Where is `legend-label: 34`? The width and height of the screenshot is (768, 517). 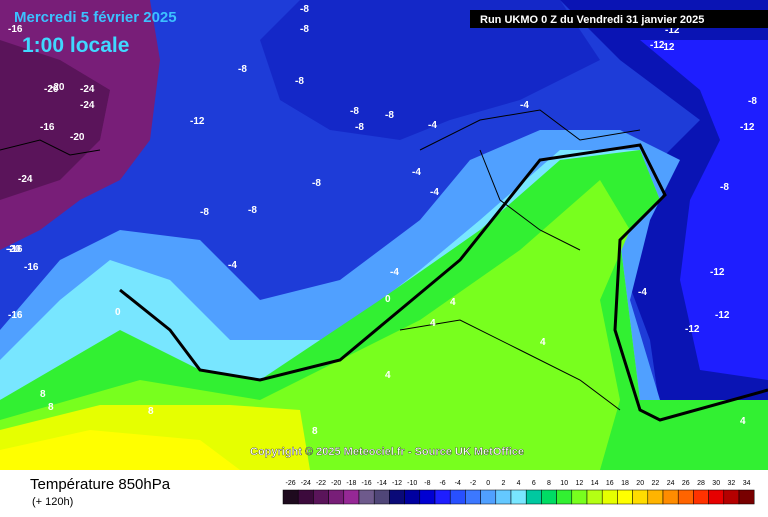 legend-label: 34 is located at coordinates (747, 483).